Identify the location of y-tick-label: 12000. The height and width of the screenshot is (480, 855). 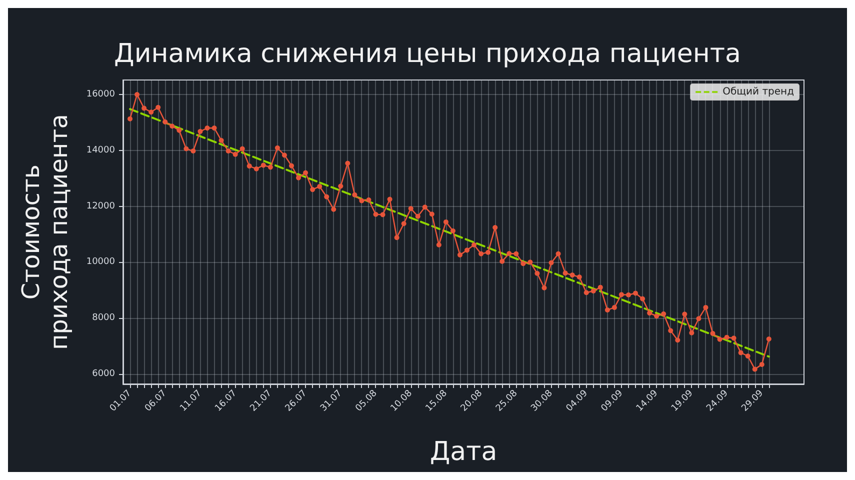
(101, 206).